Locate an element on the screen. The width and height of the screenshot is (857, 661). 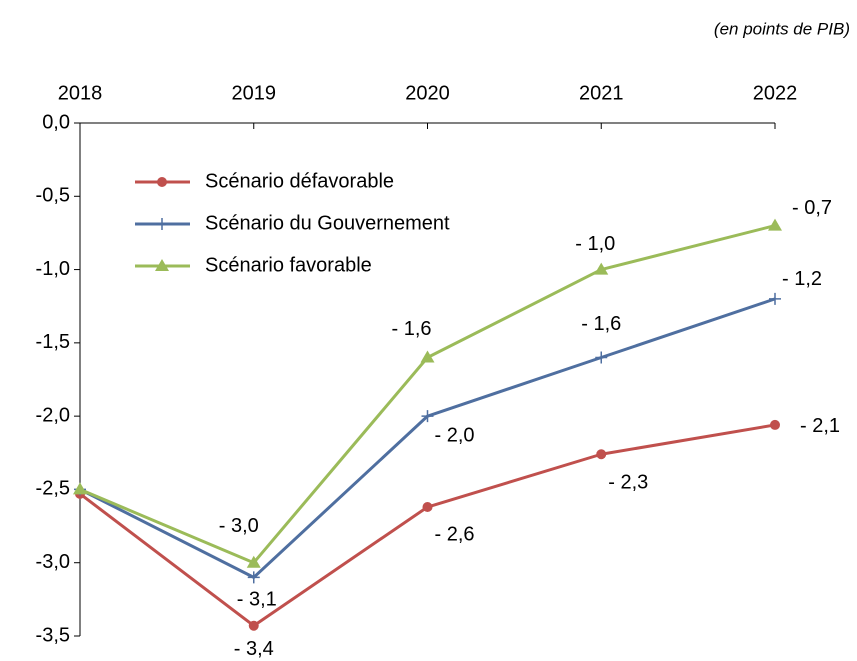
x-tick-label: 2018 is located at coordinates (80, 93).